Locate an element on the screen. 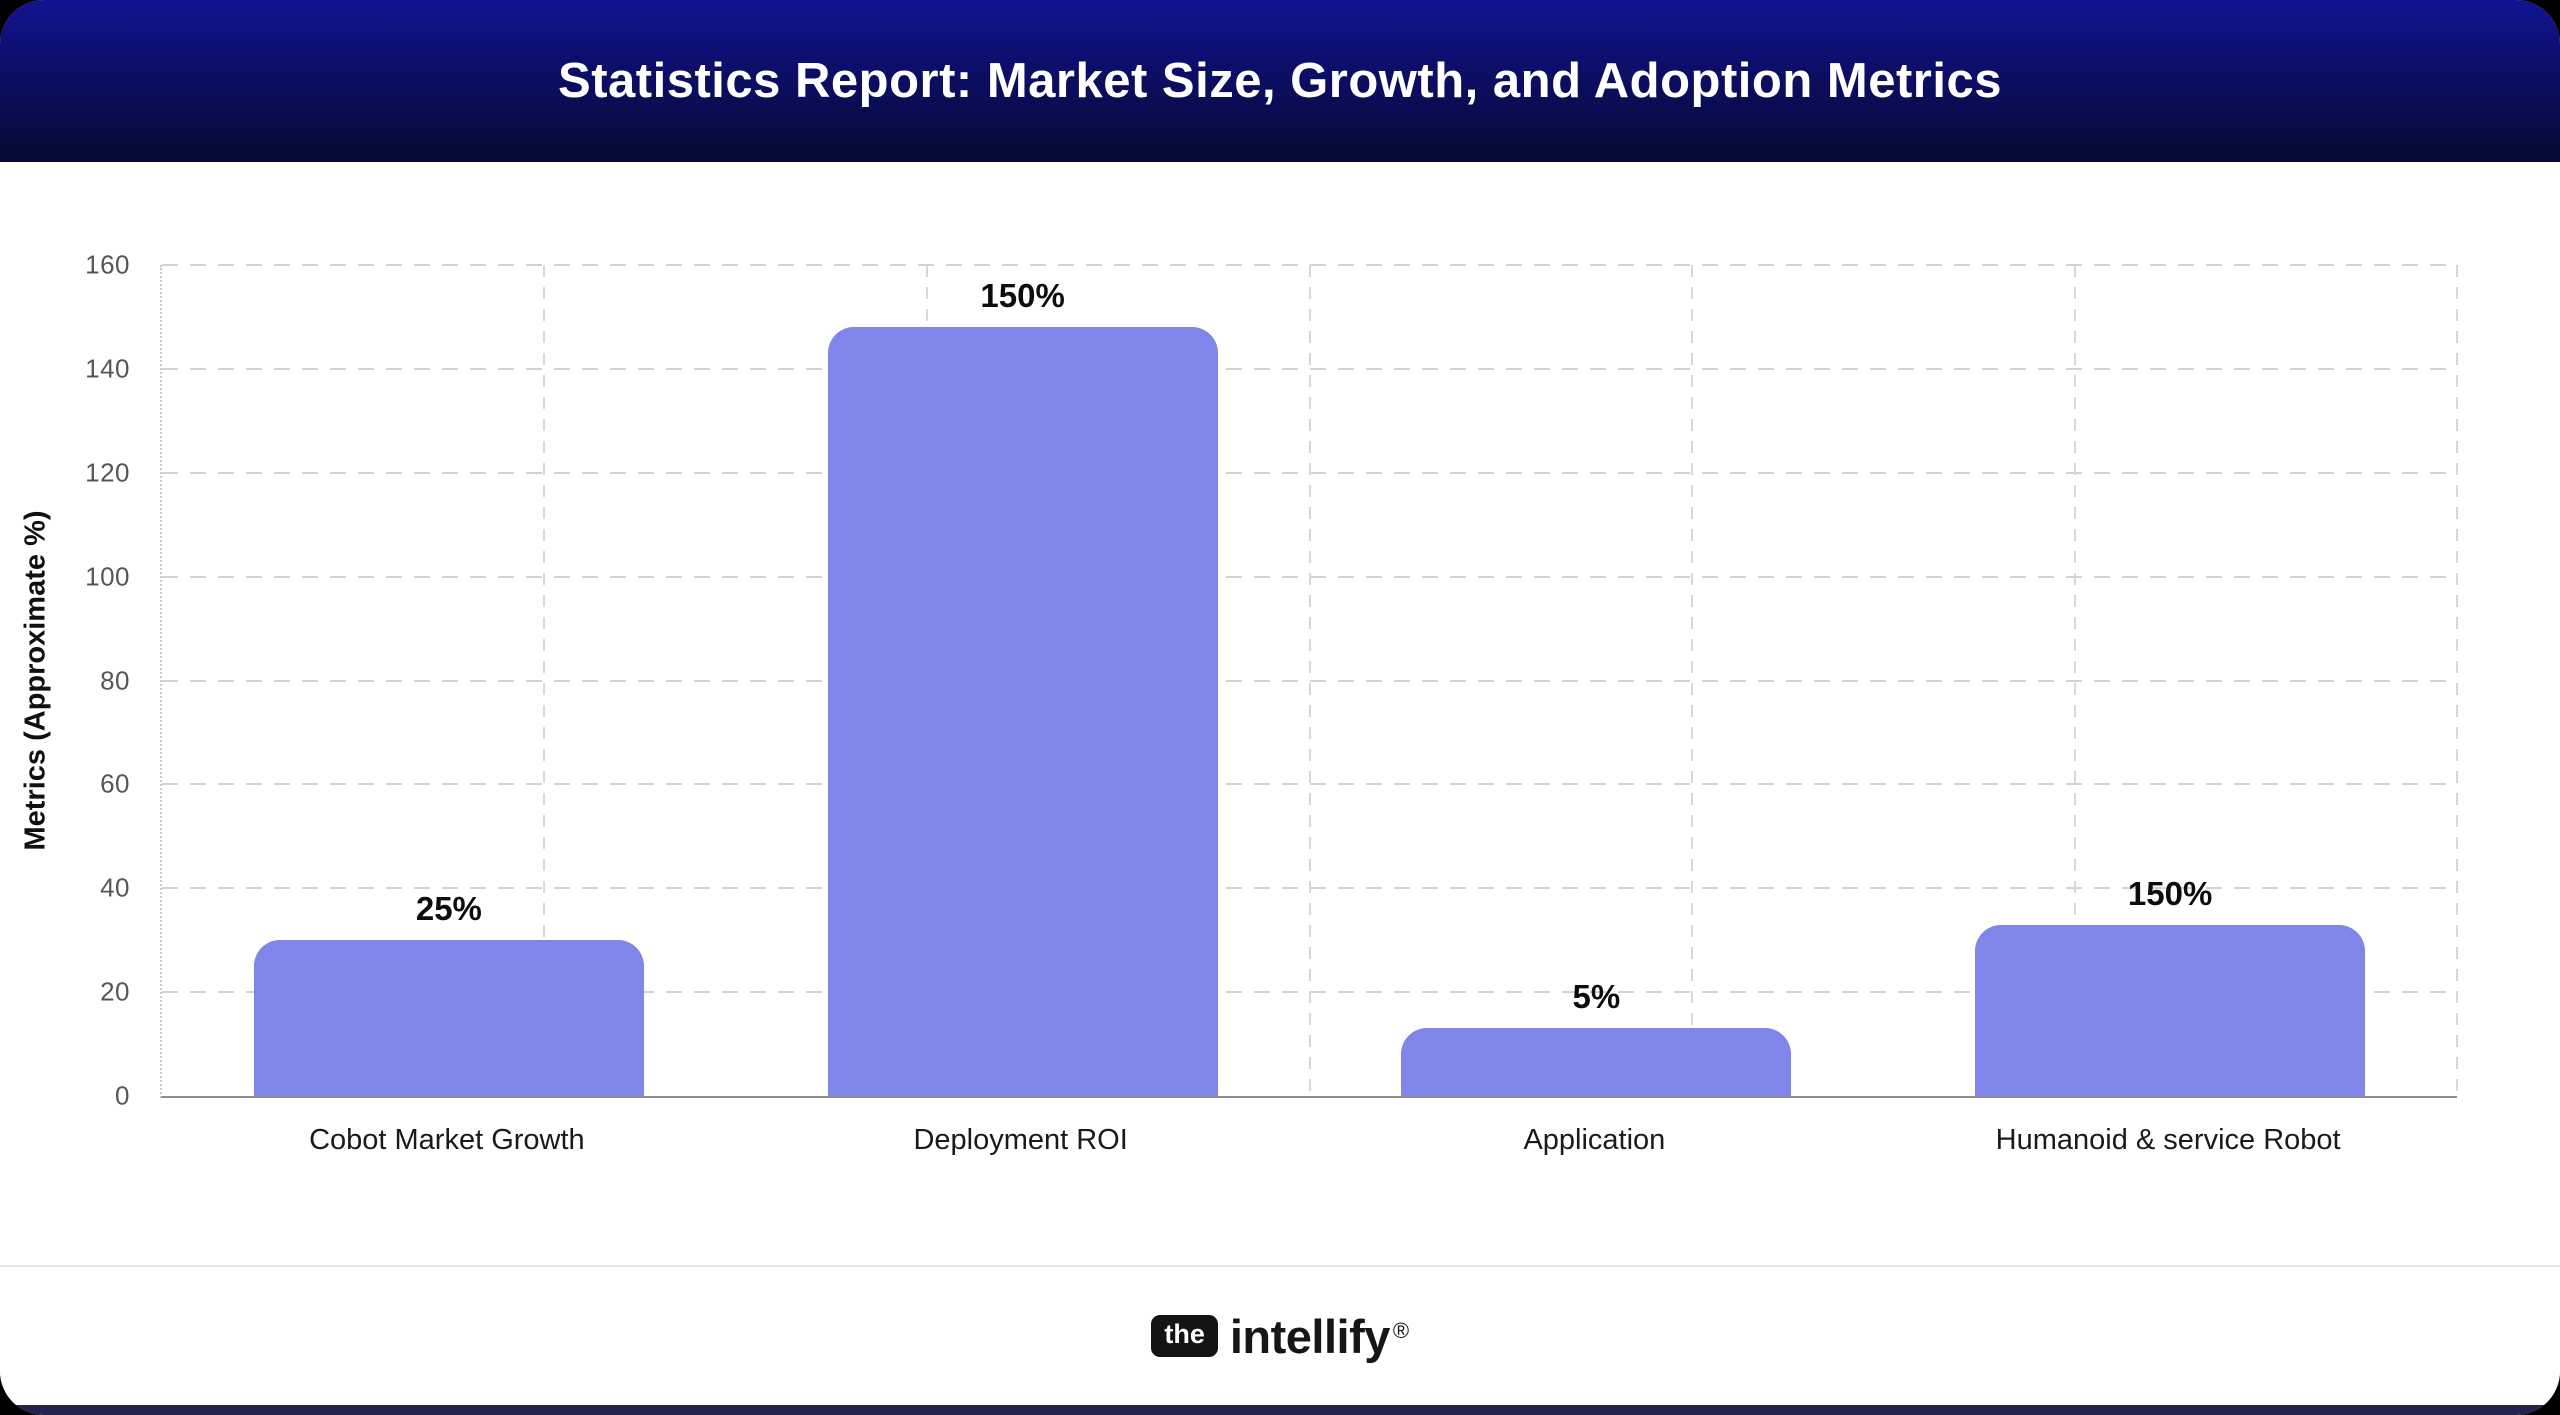  y-axis-ticks: 0 20 40 60 80 100 120 140 160 is located at coordinates (92, 680).